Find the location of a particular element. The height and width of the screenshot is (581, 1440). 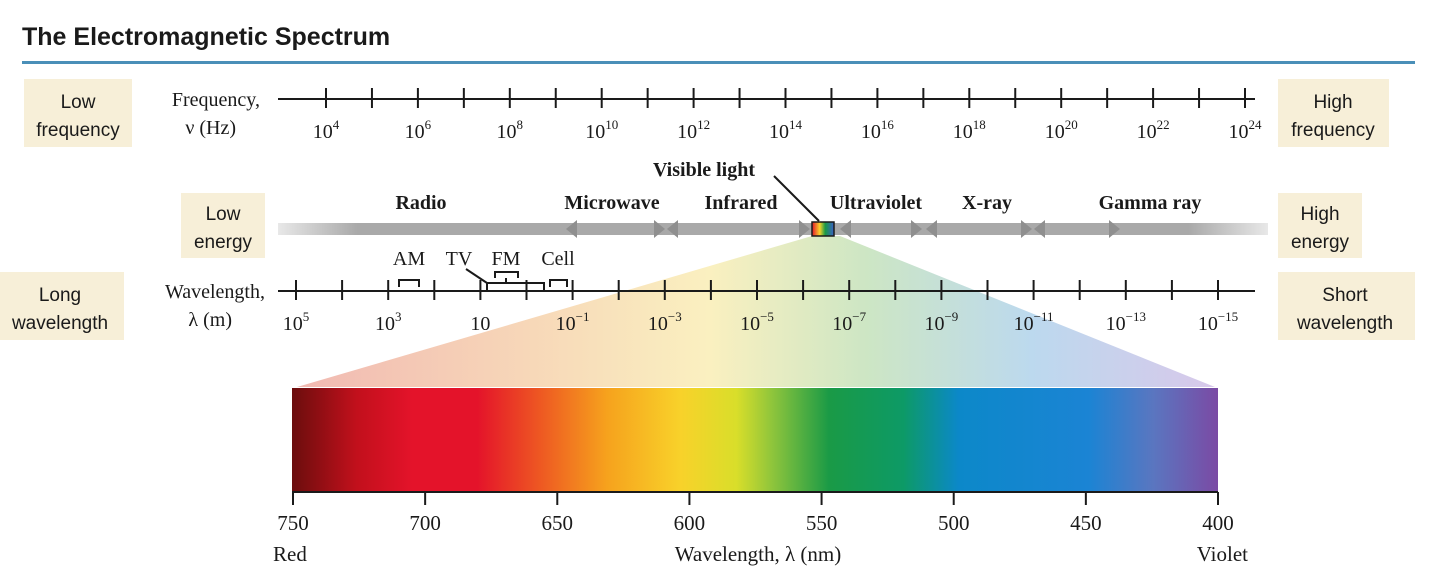

frequency-axis-tick-label: 10¹² is located at coordinates (693, 130).